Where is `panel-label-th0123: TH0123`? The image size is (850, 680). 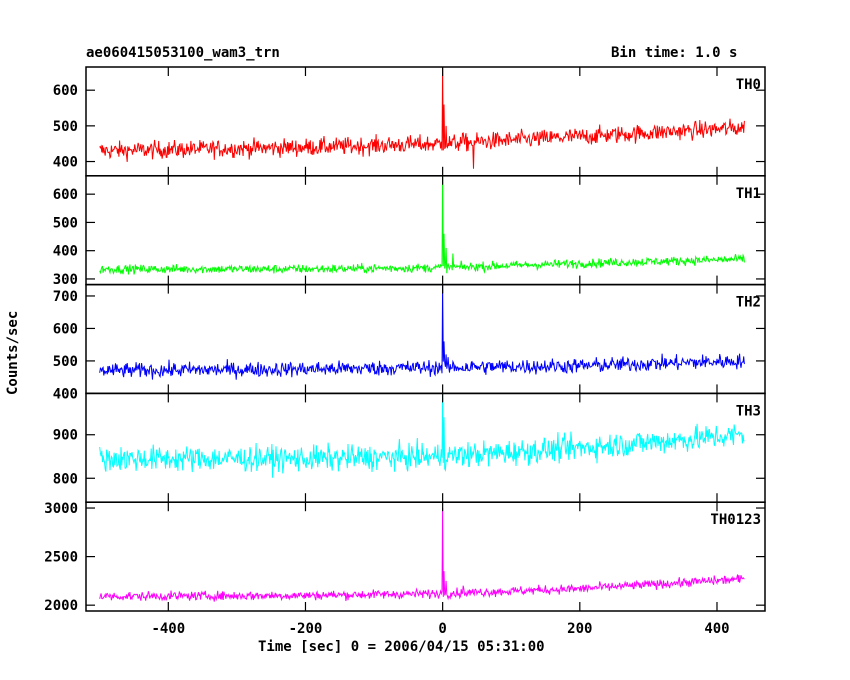
panel-label-th0123: TH0123 is located at coordinates (735, 520).